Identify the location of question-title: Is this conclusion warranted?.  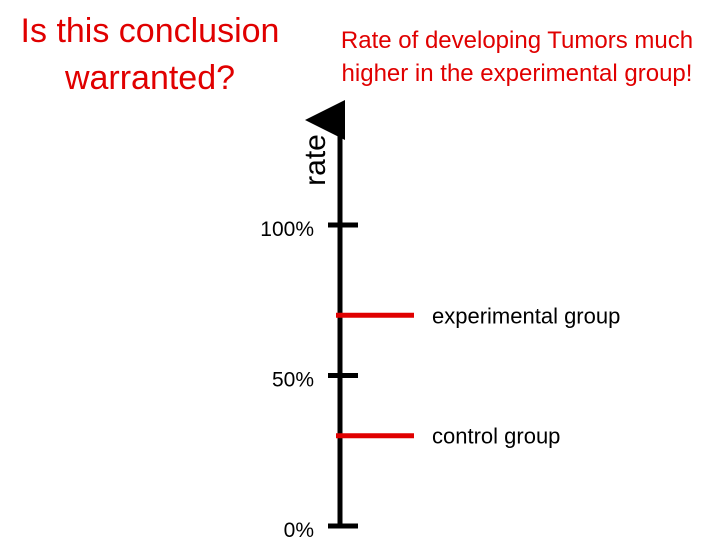
(150, 55).